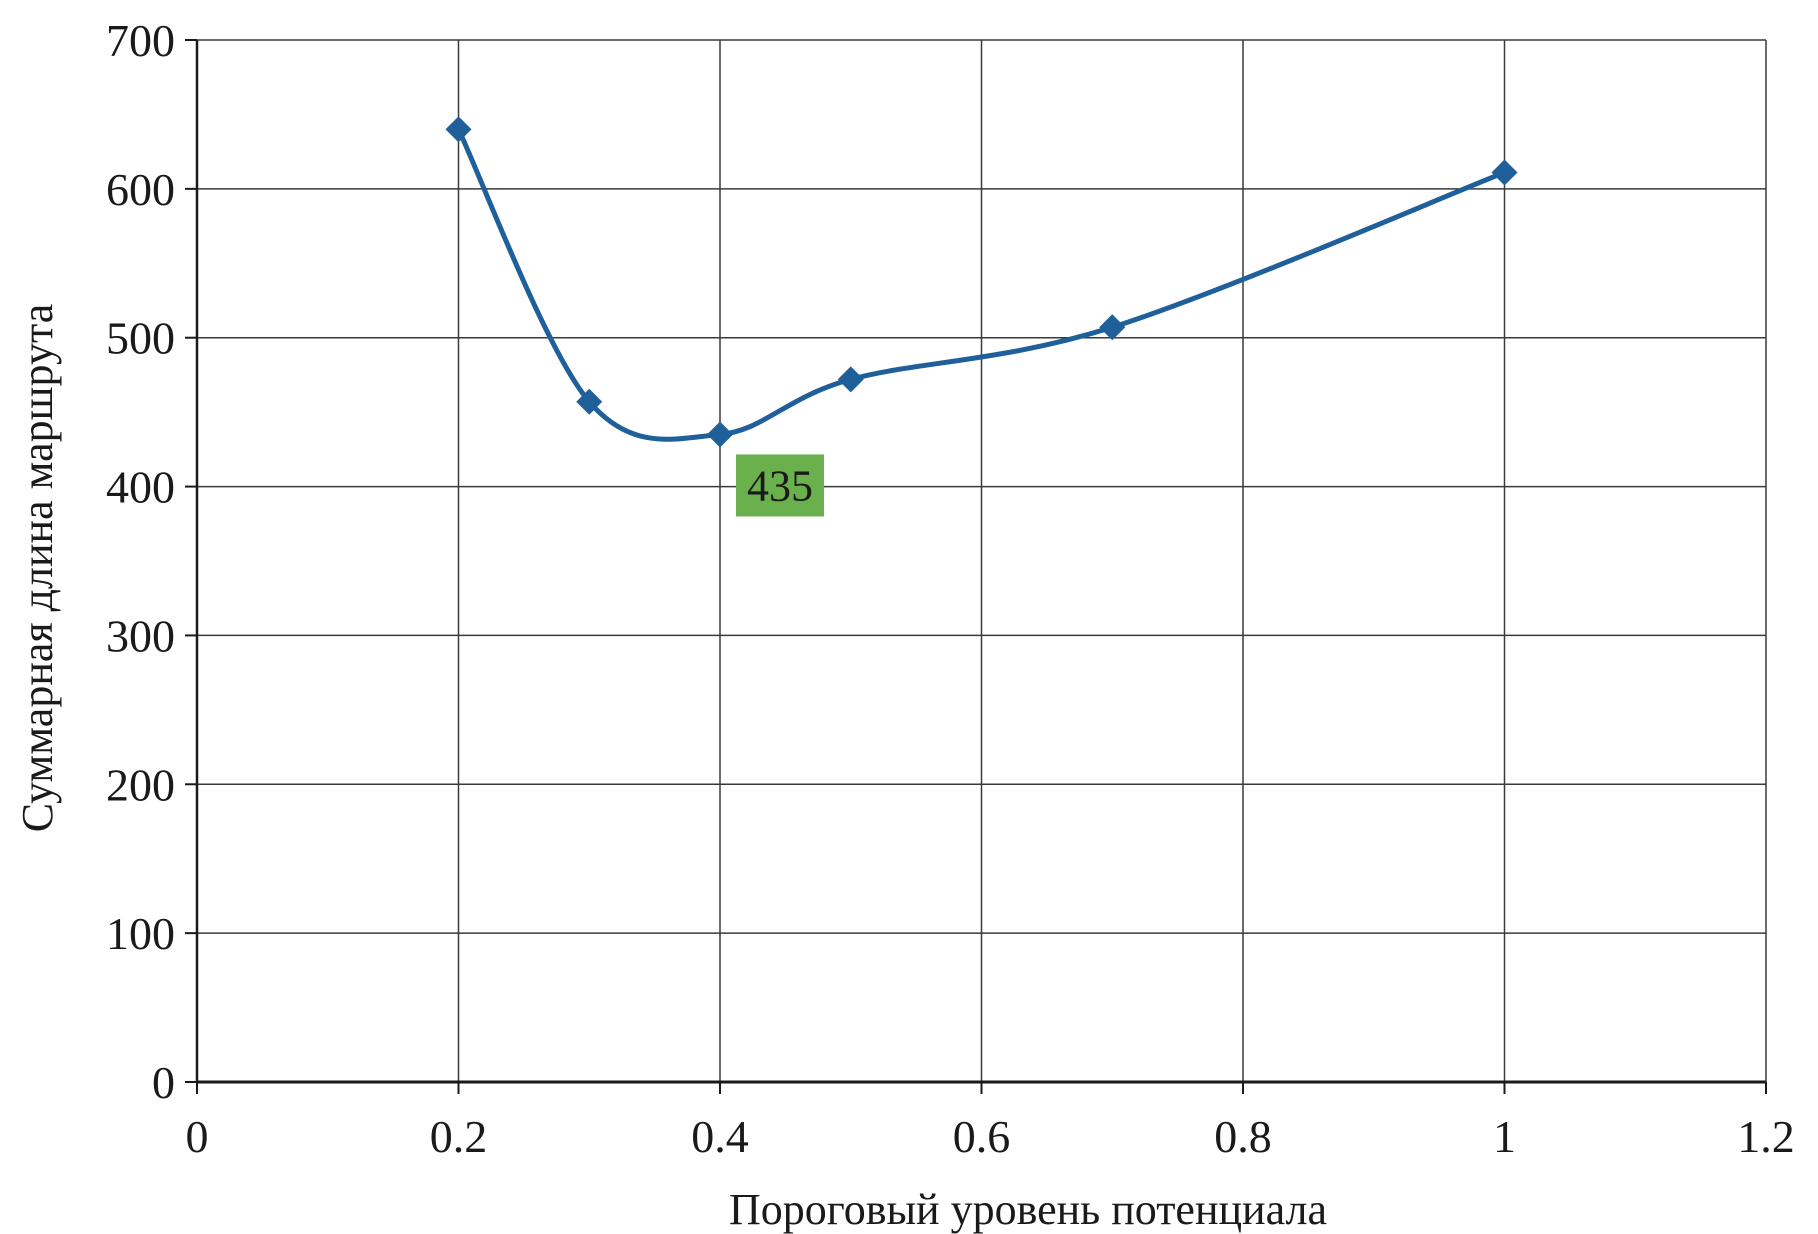 This screenshot has height=1234, width=1818. What do you see at coordinates (163, 1082) in the screenshot?
I see `y-tick-label: 0` at bounding box center [163, 1082].